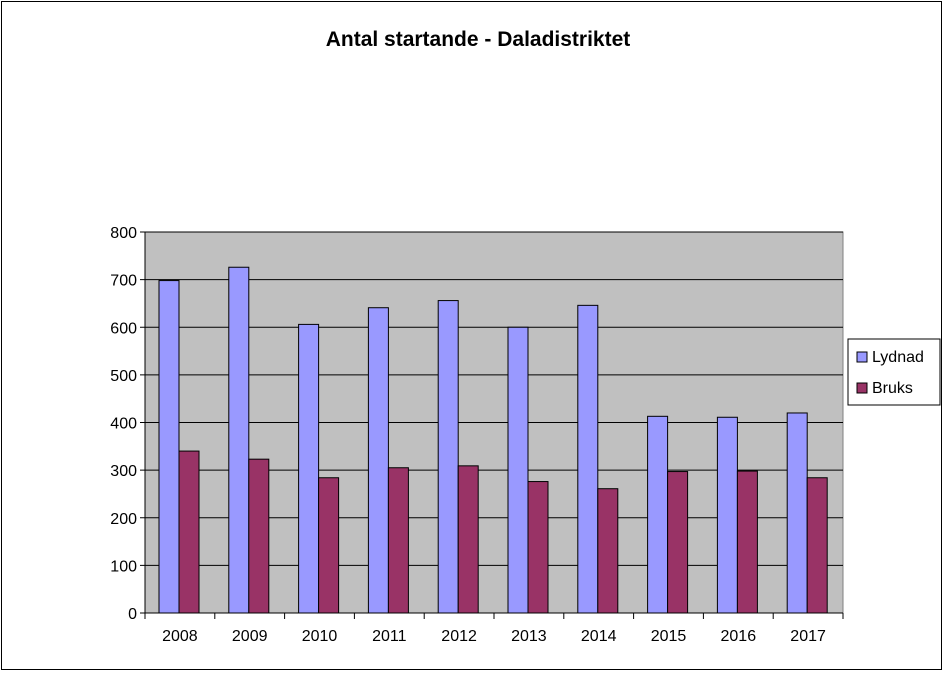 This screenshot has height=673, width=945. Describe the element at coordinates (250, 636) in the screenshot. I see `x-tick-label: 2009` at that location.